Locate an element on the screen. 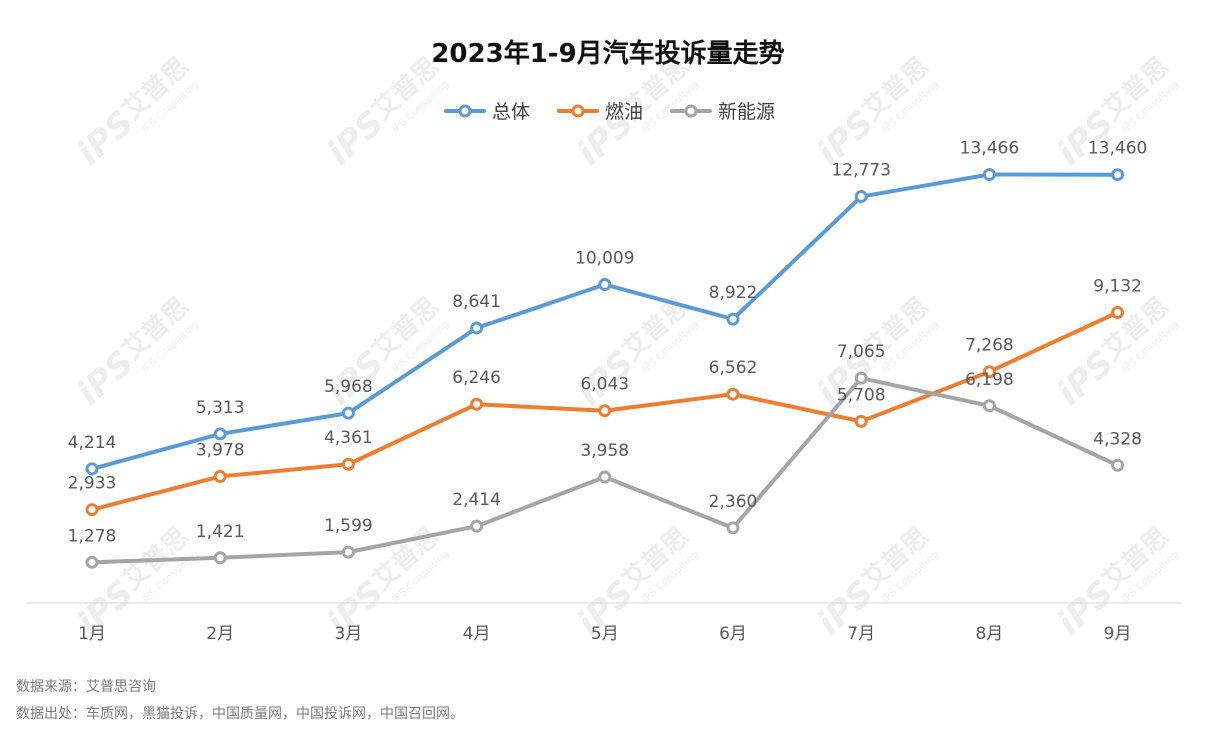  data-label: 8,641 is located at coordinates (476, 302).